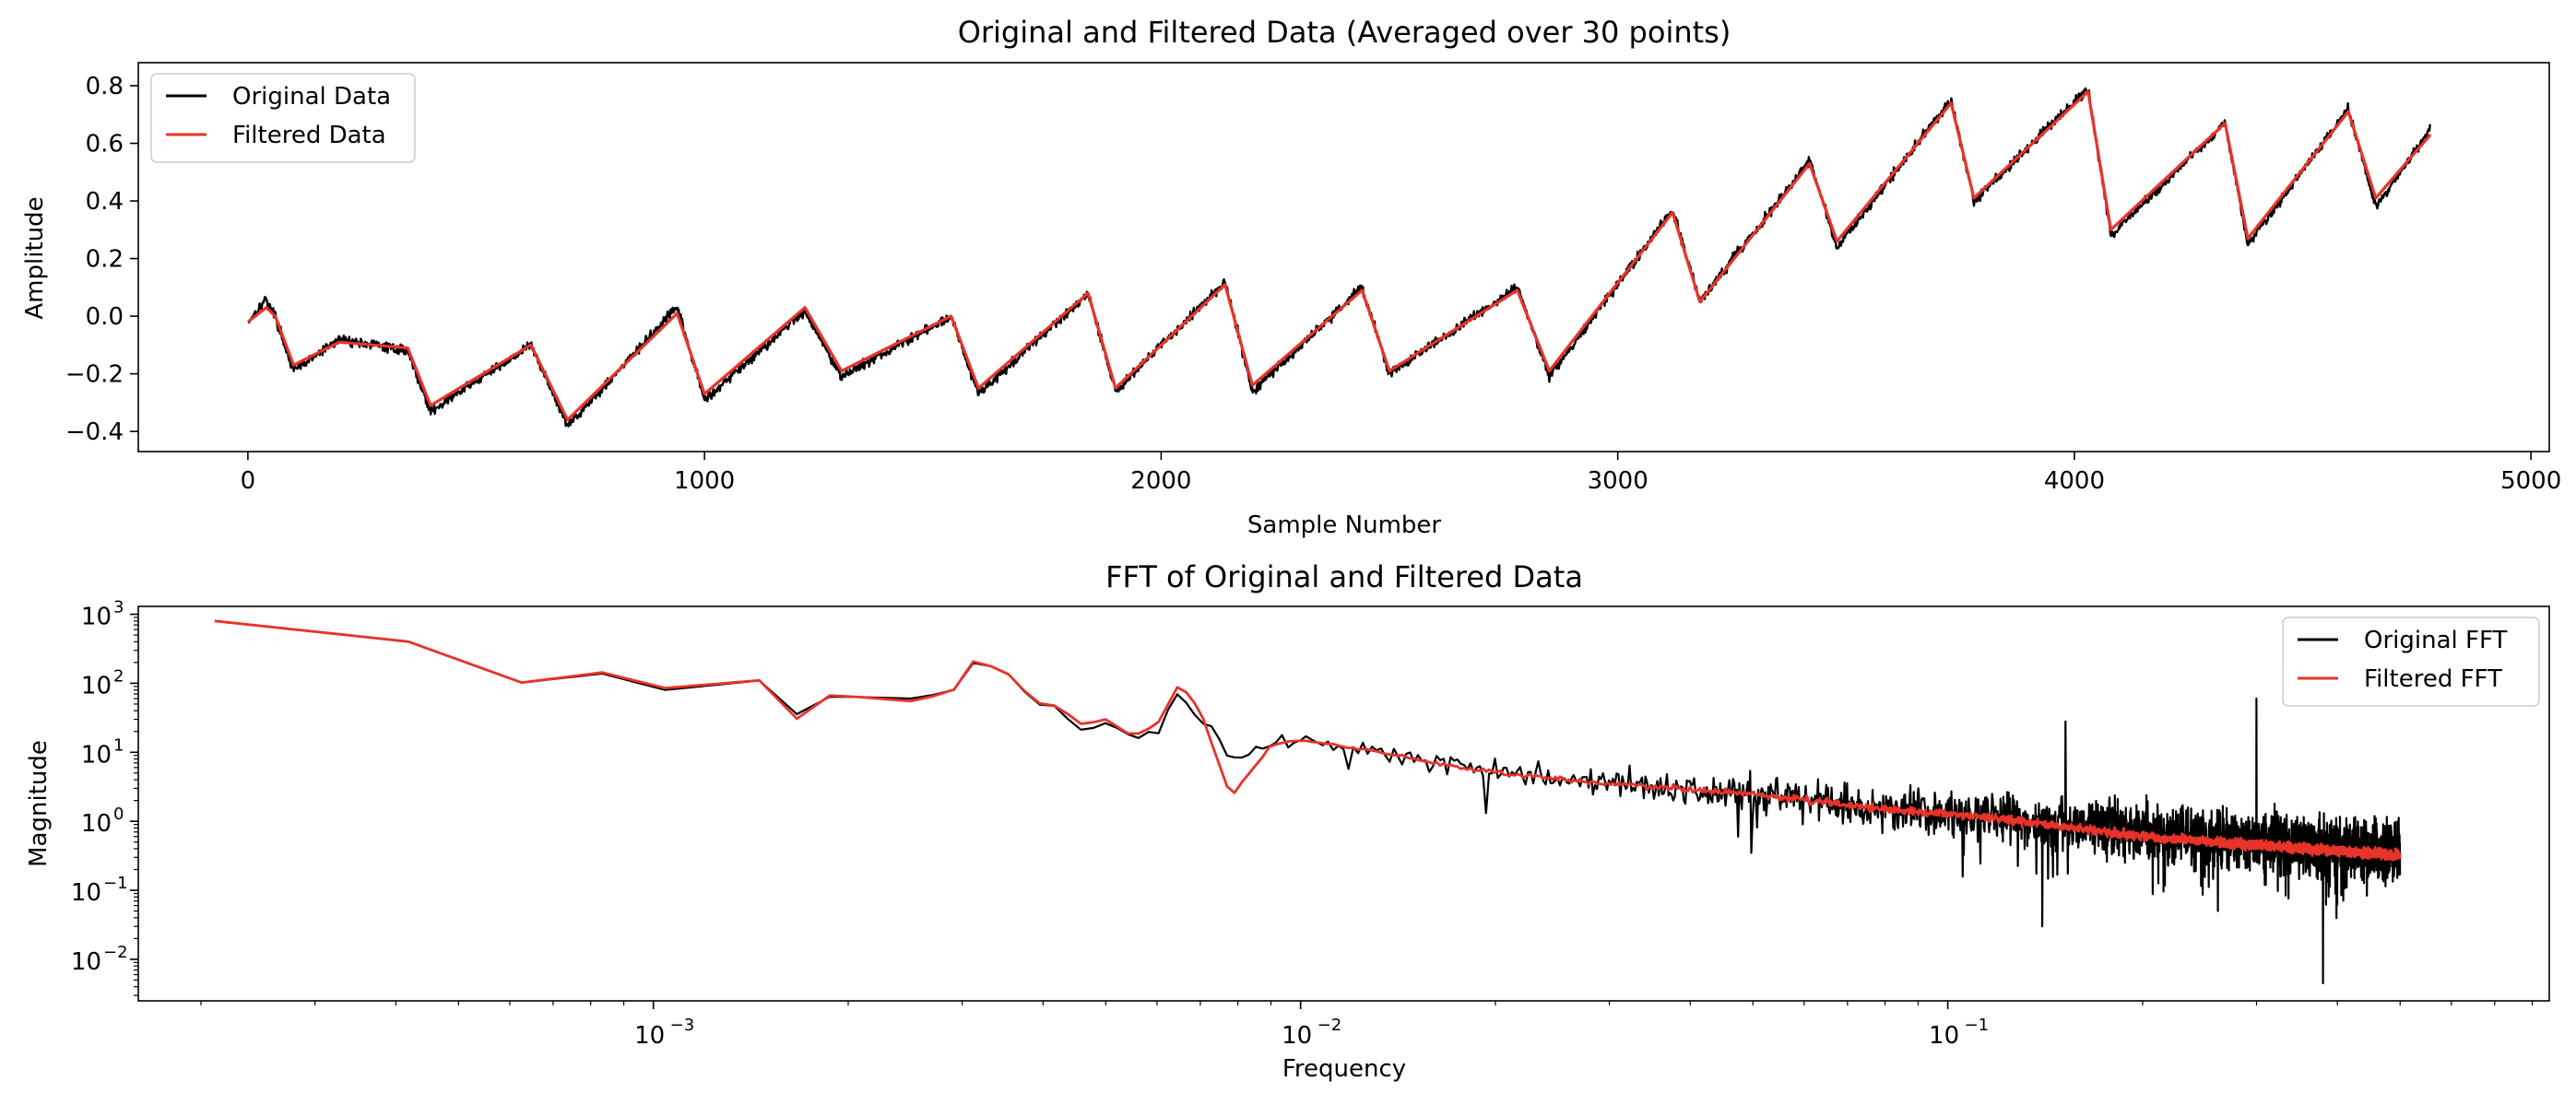  What do you see at coordinates (94, 432) in the screenshot?
I see `y-tick-label: −0.4` at bounding box center [94, 432].